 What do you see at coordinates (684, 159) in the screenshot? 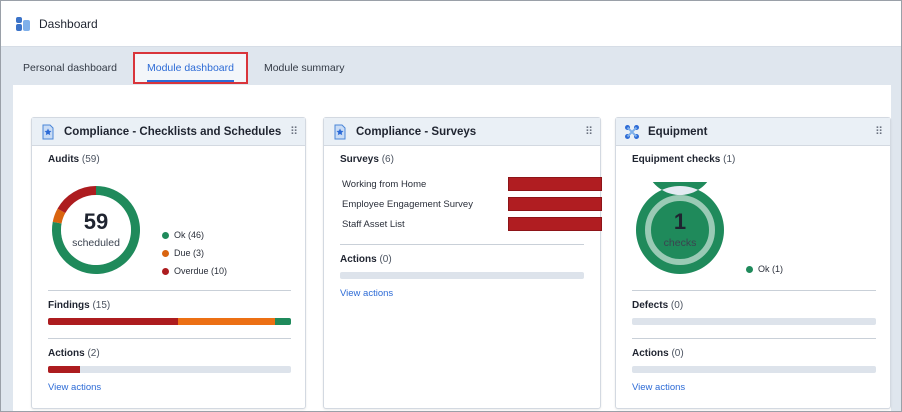
I see `equipment-checks-heading: Equipment checks (1)` at bounding box center [684, 159].